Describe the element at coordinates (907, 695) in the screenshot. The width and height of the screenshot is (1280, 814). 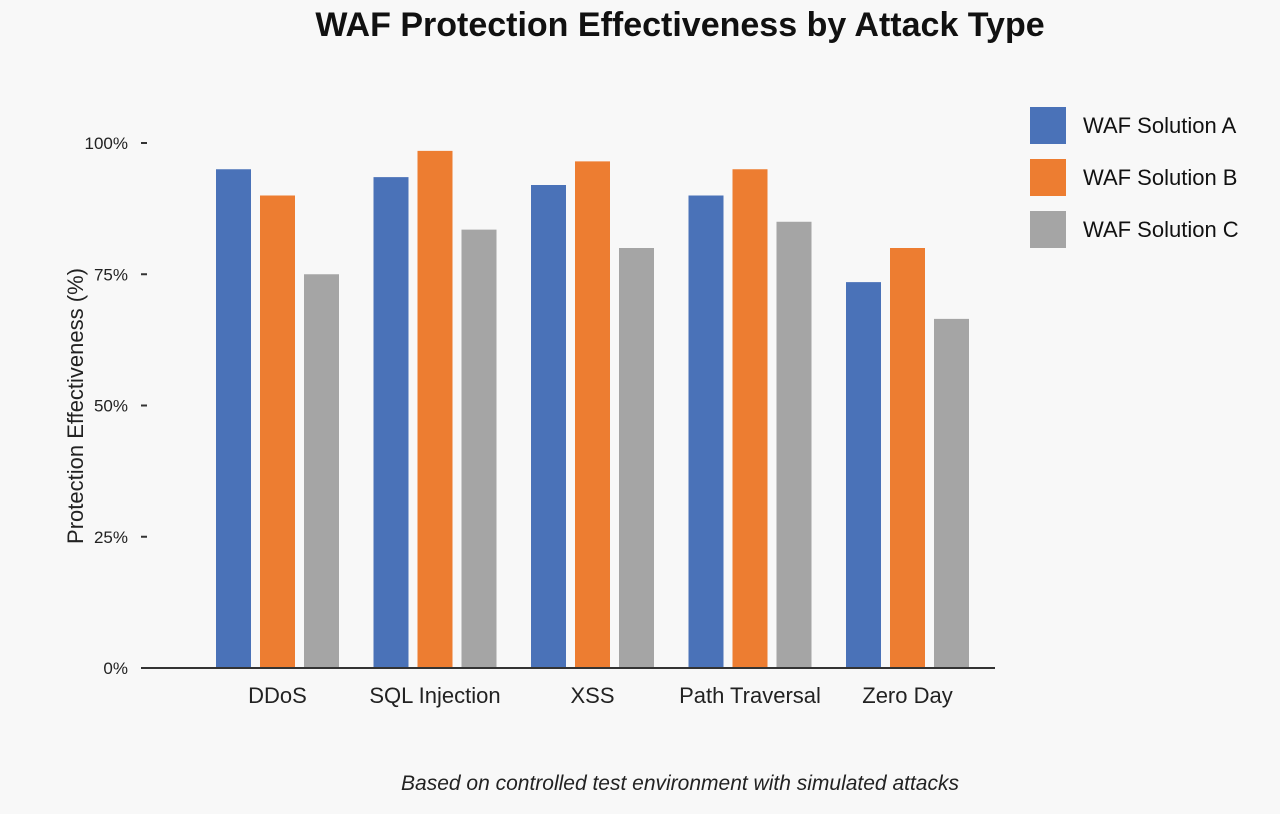
I see `x-tick-label: Zero Day` at that location.